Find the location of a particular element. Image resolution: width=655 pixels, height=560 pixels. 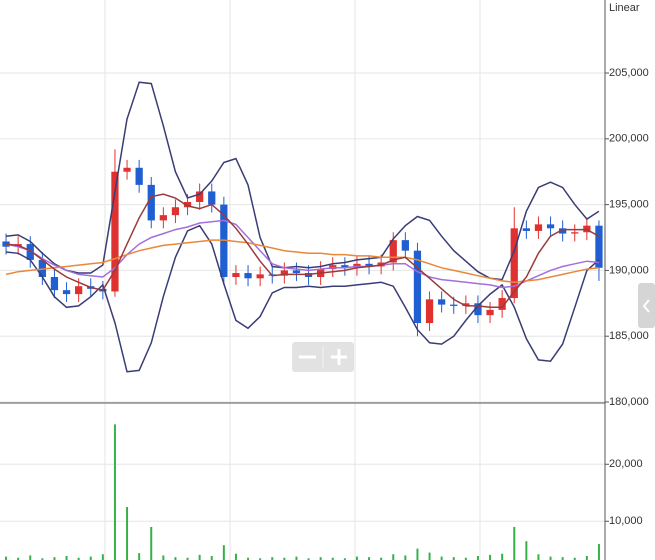

side-tab-arrow is located at coordinates (646, 306).